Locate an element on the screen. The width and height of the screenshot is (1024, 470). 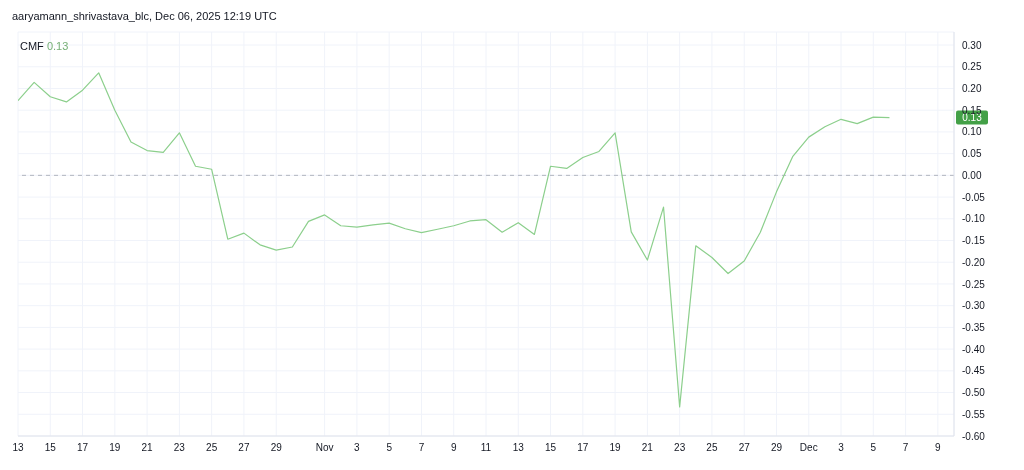
y-tick-label: -0.05 is located at coordinates (974, 197).